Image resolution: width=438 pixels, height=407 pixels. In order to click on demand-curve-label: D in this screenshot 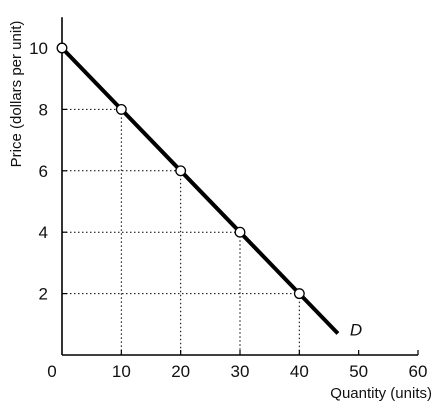, I will do `click(356, 330)`.